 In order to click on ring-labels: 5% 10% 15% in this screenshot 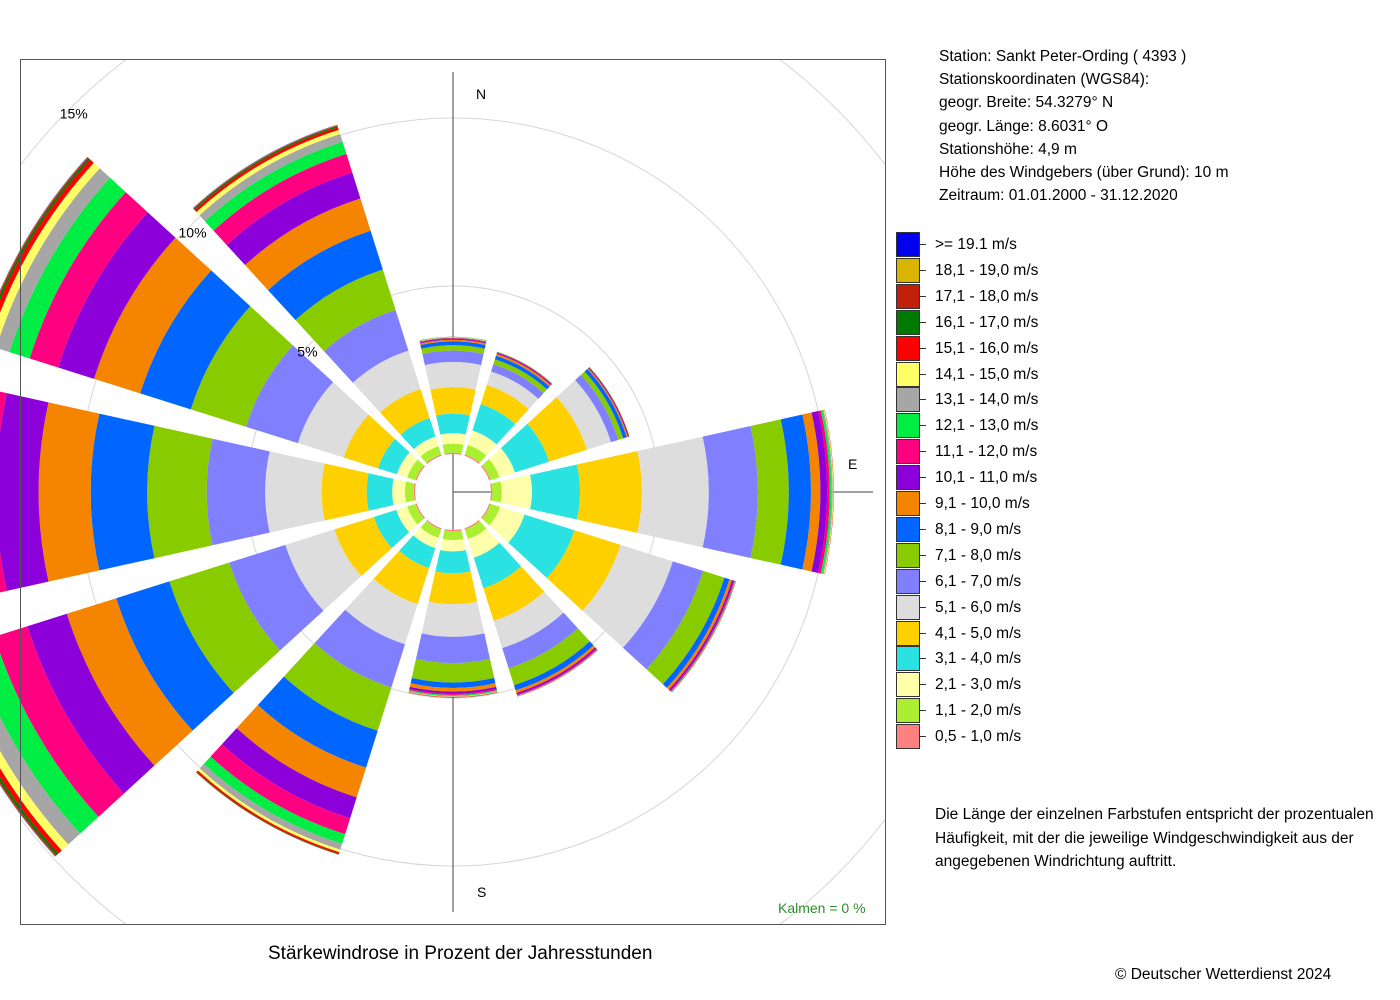, I will do `click(189, 233)`.